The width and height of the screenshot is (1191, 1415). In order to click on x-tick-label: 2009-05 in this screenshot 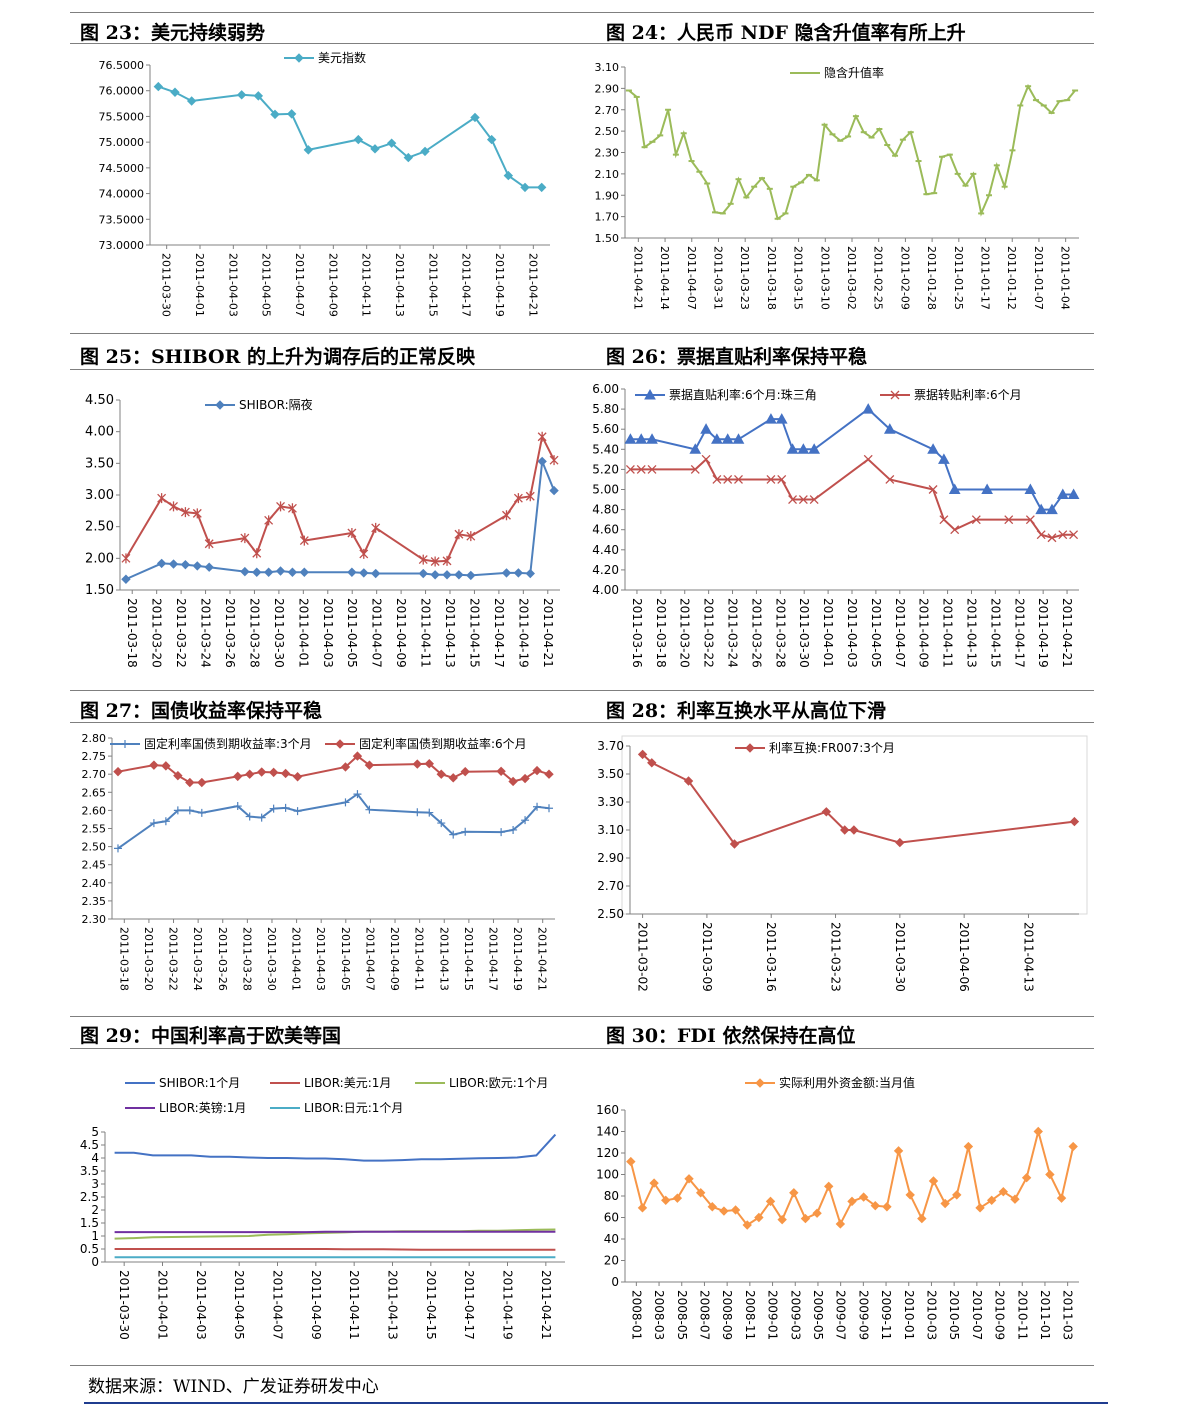, I will do `click(818, 1315)`.